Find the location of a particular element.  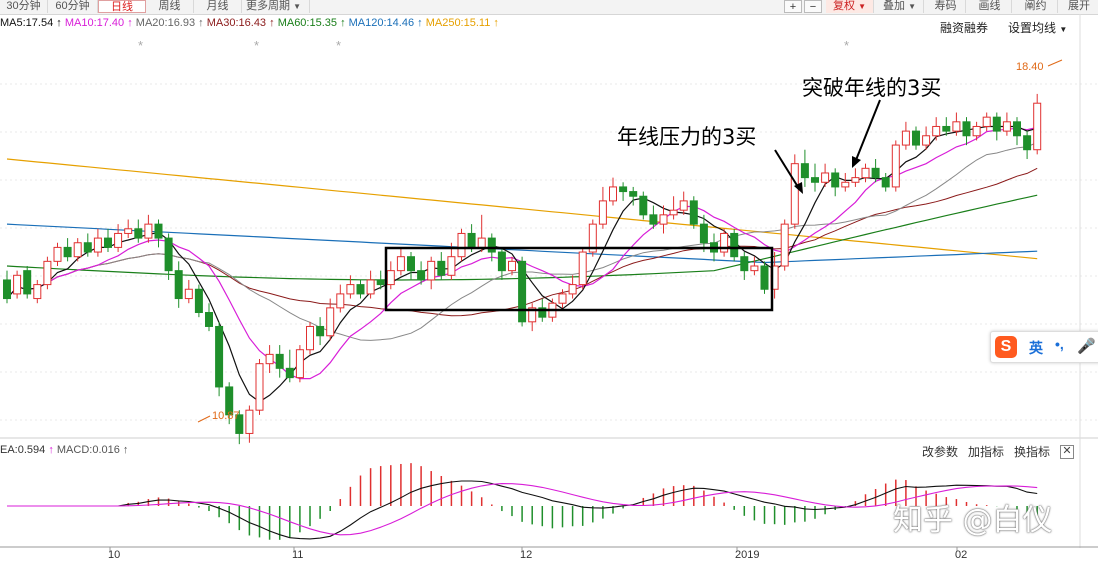

period-tab-daily: 日线 is located at coordinates (122, 6).